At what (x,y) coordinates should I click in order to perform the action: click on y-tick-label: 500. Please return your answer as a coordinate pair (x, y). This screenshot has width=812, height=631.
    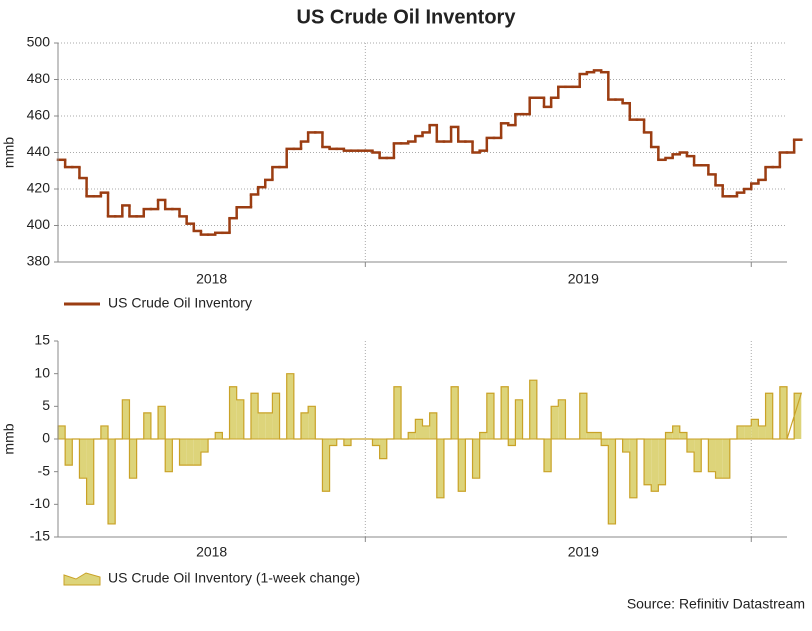
    Looking at the image, I should click on (39, 42).